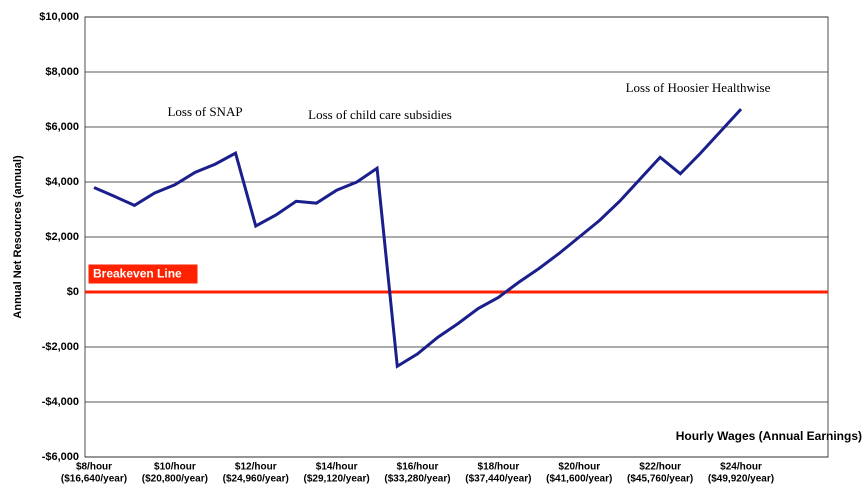 The height and width of the screenshot is (491, 865). I want to click on x-tick-label: ($16,640/year), so click(94, 479).